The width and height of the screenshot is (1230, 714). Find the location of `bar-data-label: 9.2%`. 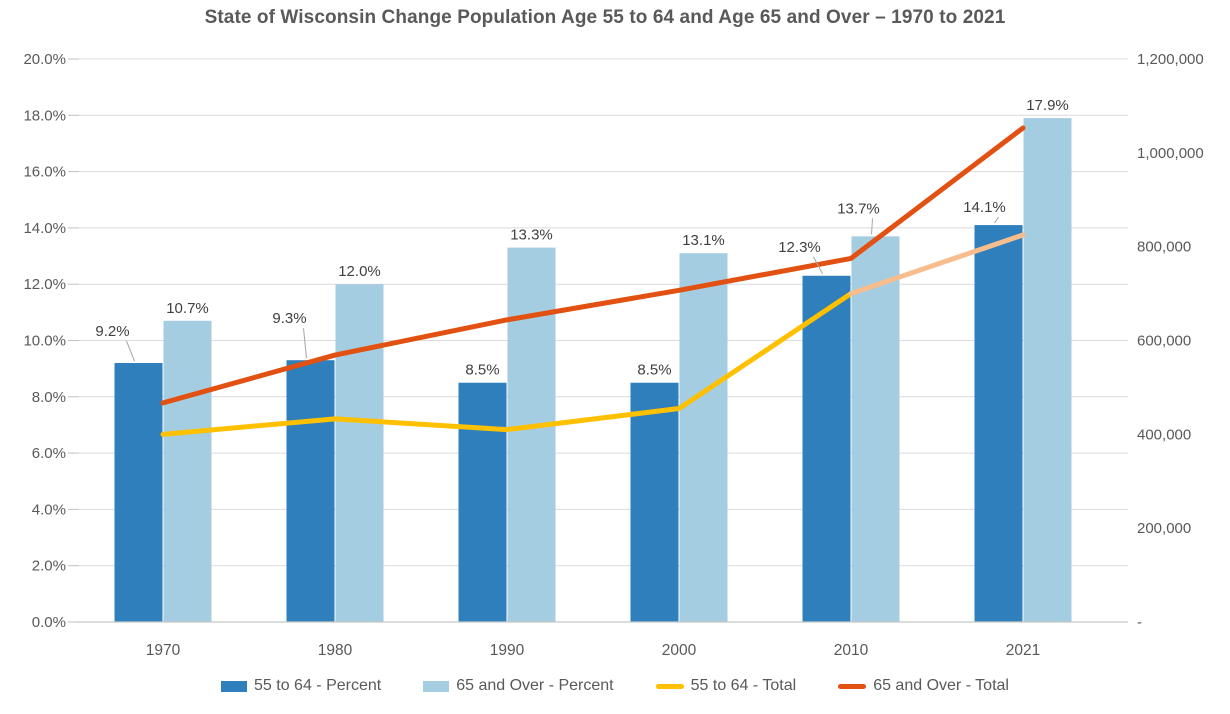

bar-data-label: 9.2% is located at coordinates (112, 331).